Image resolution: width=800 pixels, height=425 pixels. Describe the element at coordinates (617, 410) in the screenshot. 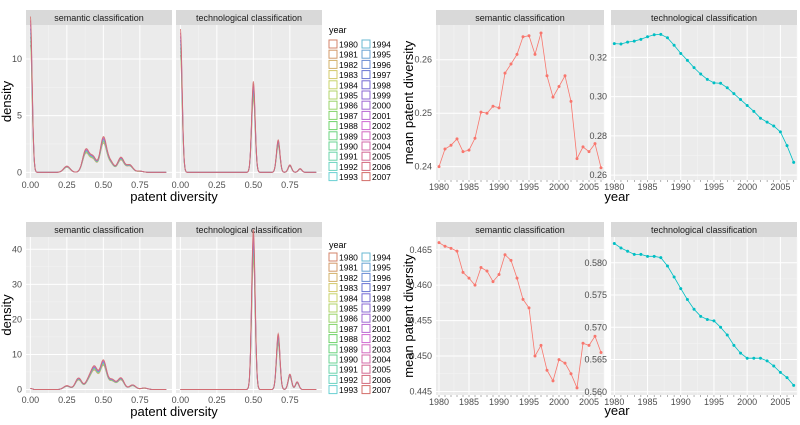

I see `x-axis-title: year` at that location.